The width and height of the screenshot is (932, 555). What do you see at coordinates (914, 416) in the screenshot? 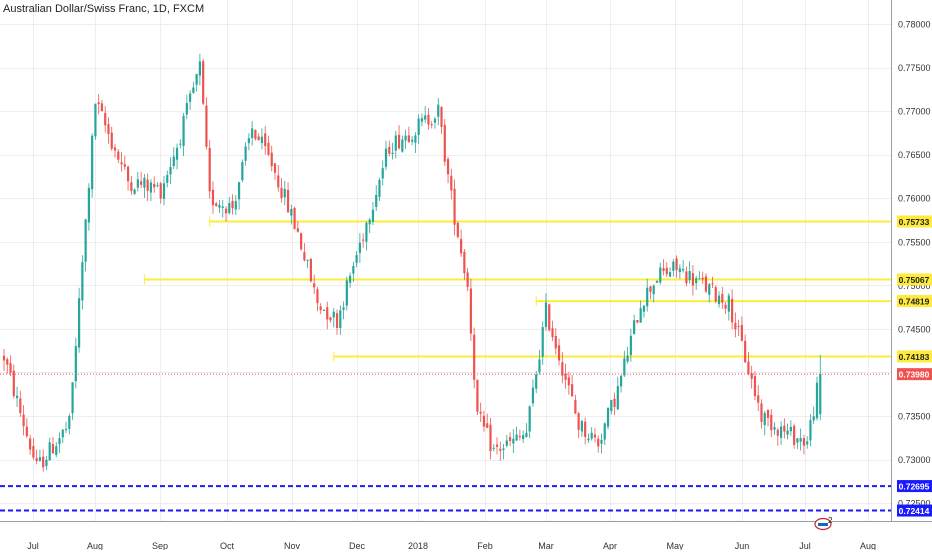
I see `price-tick-label: 0.73500` at bounding box center [914, 416].